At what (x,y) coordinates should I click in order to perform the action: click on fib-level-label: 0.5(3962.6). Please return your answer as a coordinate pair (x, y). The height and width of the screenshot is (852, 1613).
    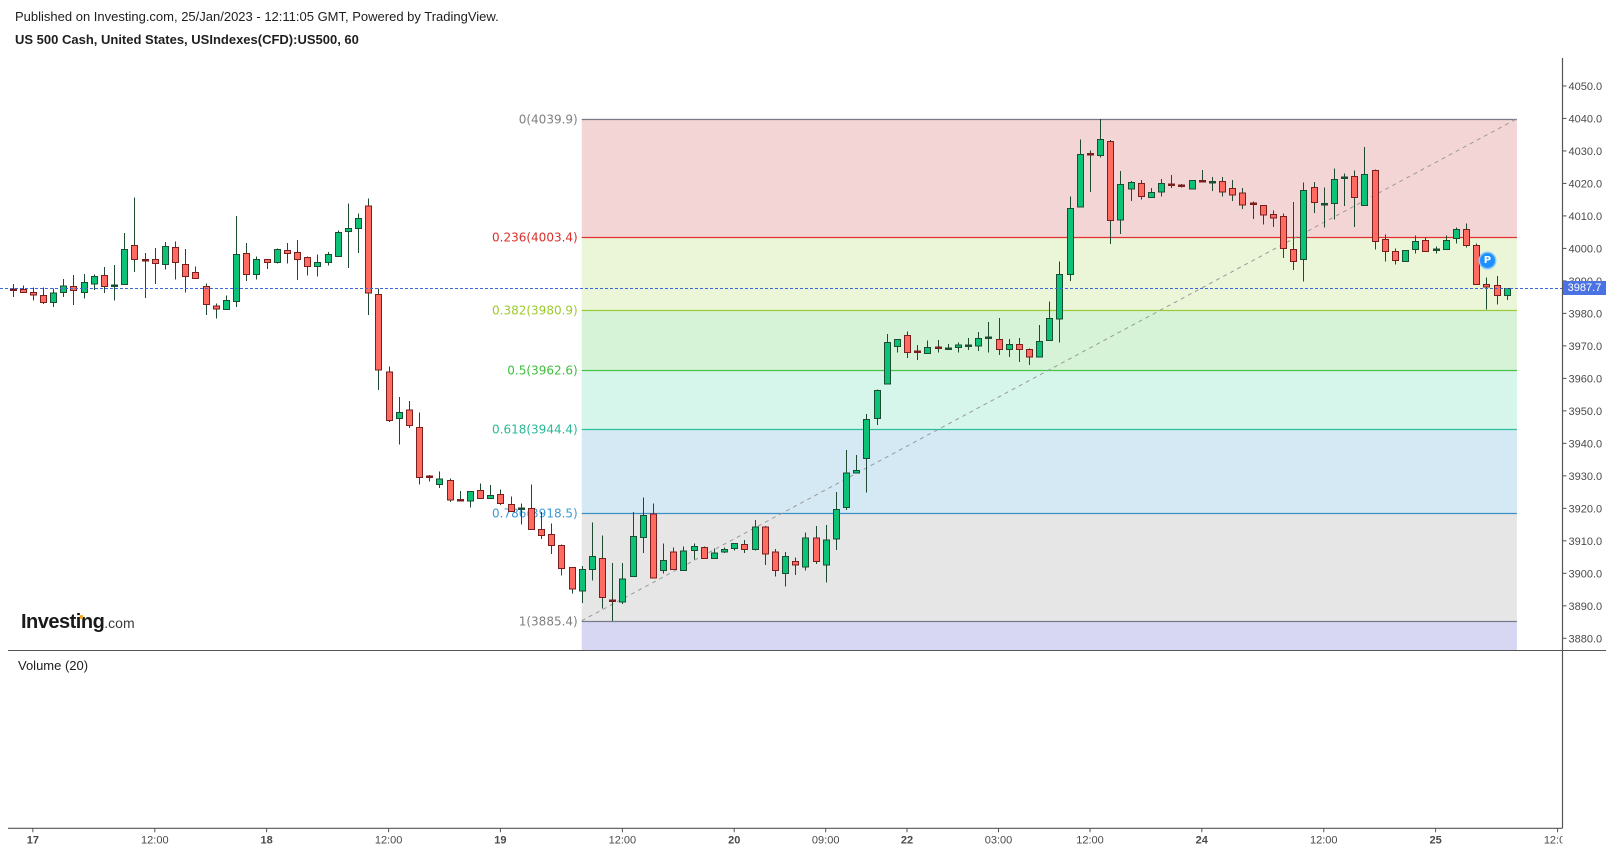
    Looking at the image, I should click on (542, 371).